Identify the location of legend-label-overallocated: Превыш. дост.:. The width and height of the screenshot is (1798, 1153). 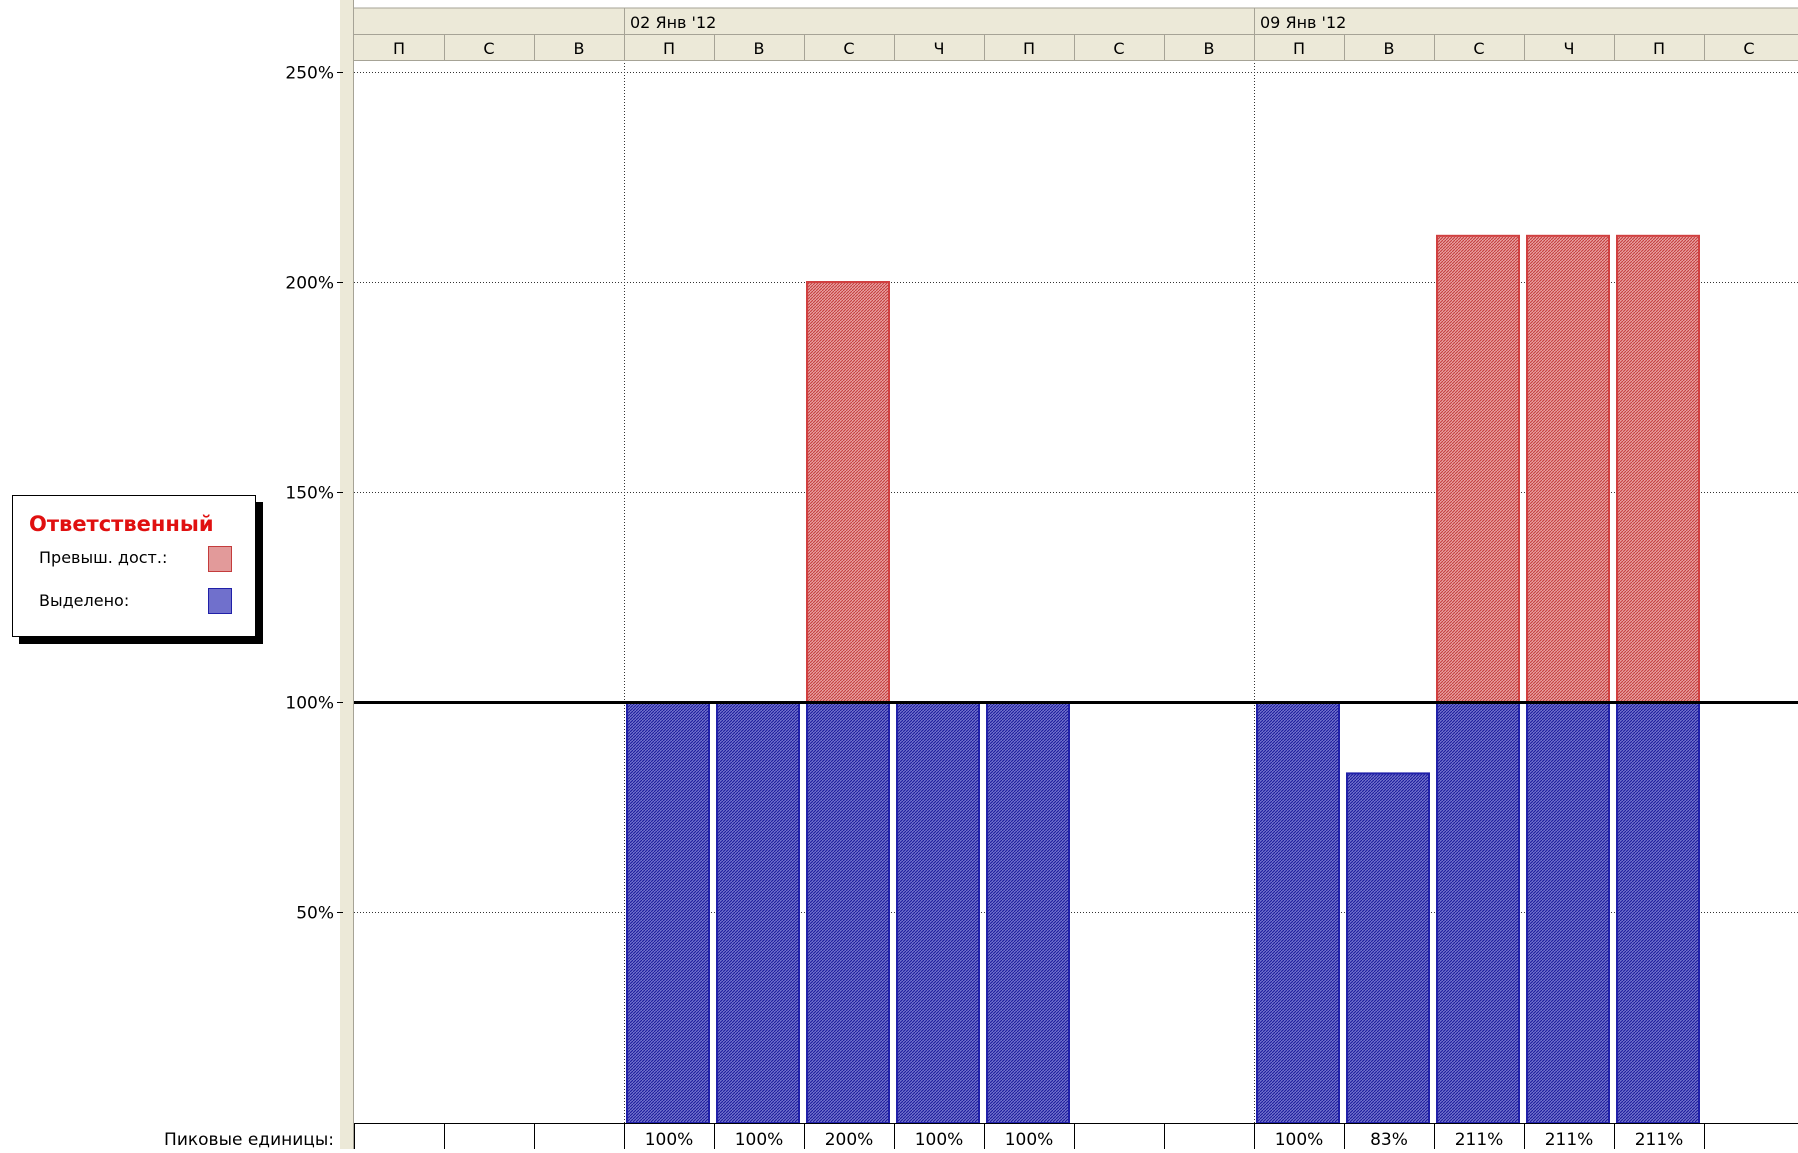
(103, 557).